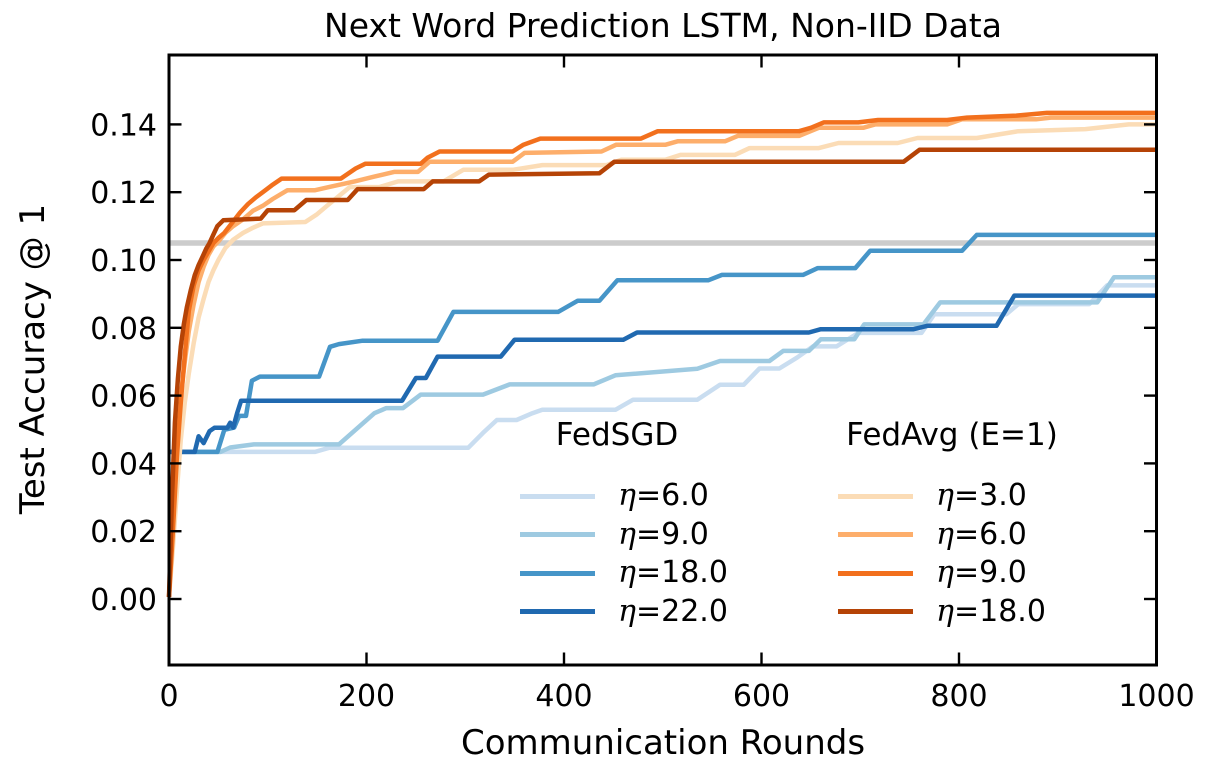 This screenshot has width=1225, height=777. I want to click on x-axis-label: Communication Rounds, so click(663, 743).